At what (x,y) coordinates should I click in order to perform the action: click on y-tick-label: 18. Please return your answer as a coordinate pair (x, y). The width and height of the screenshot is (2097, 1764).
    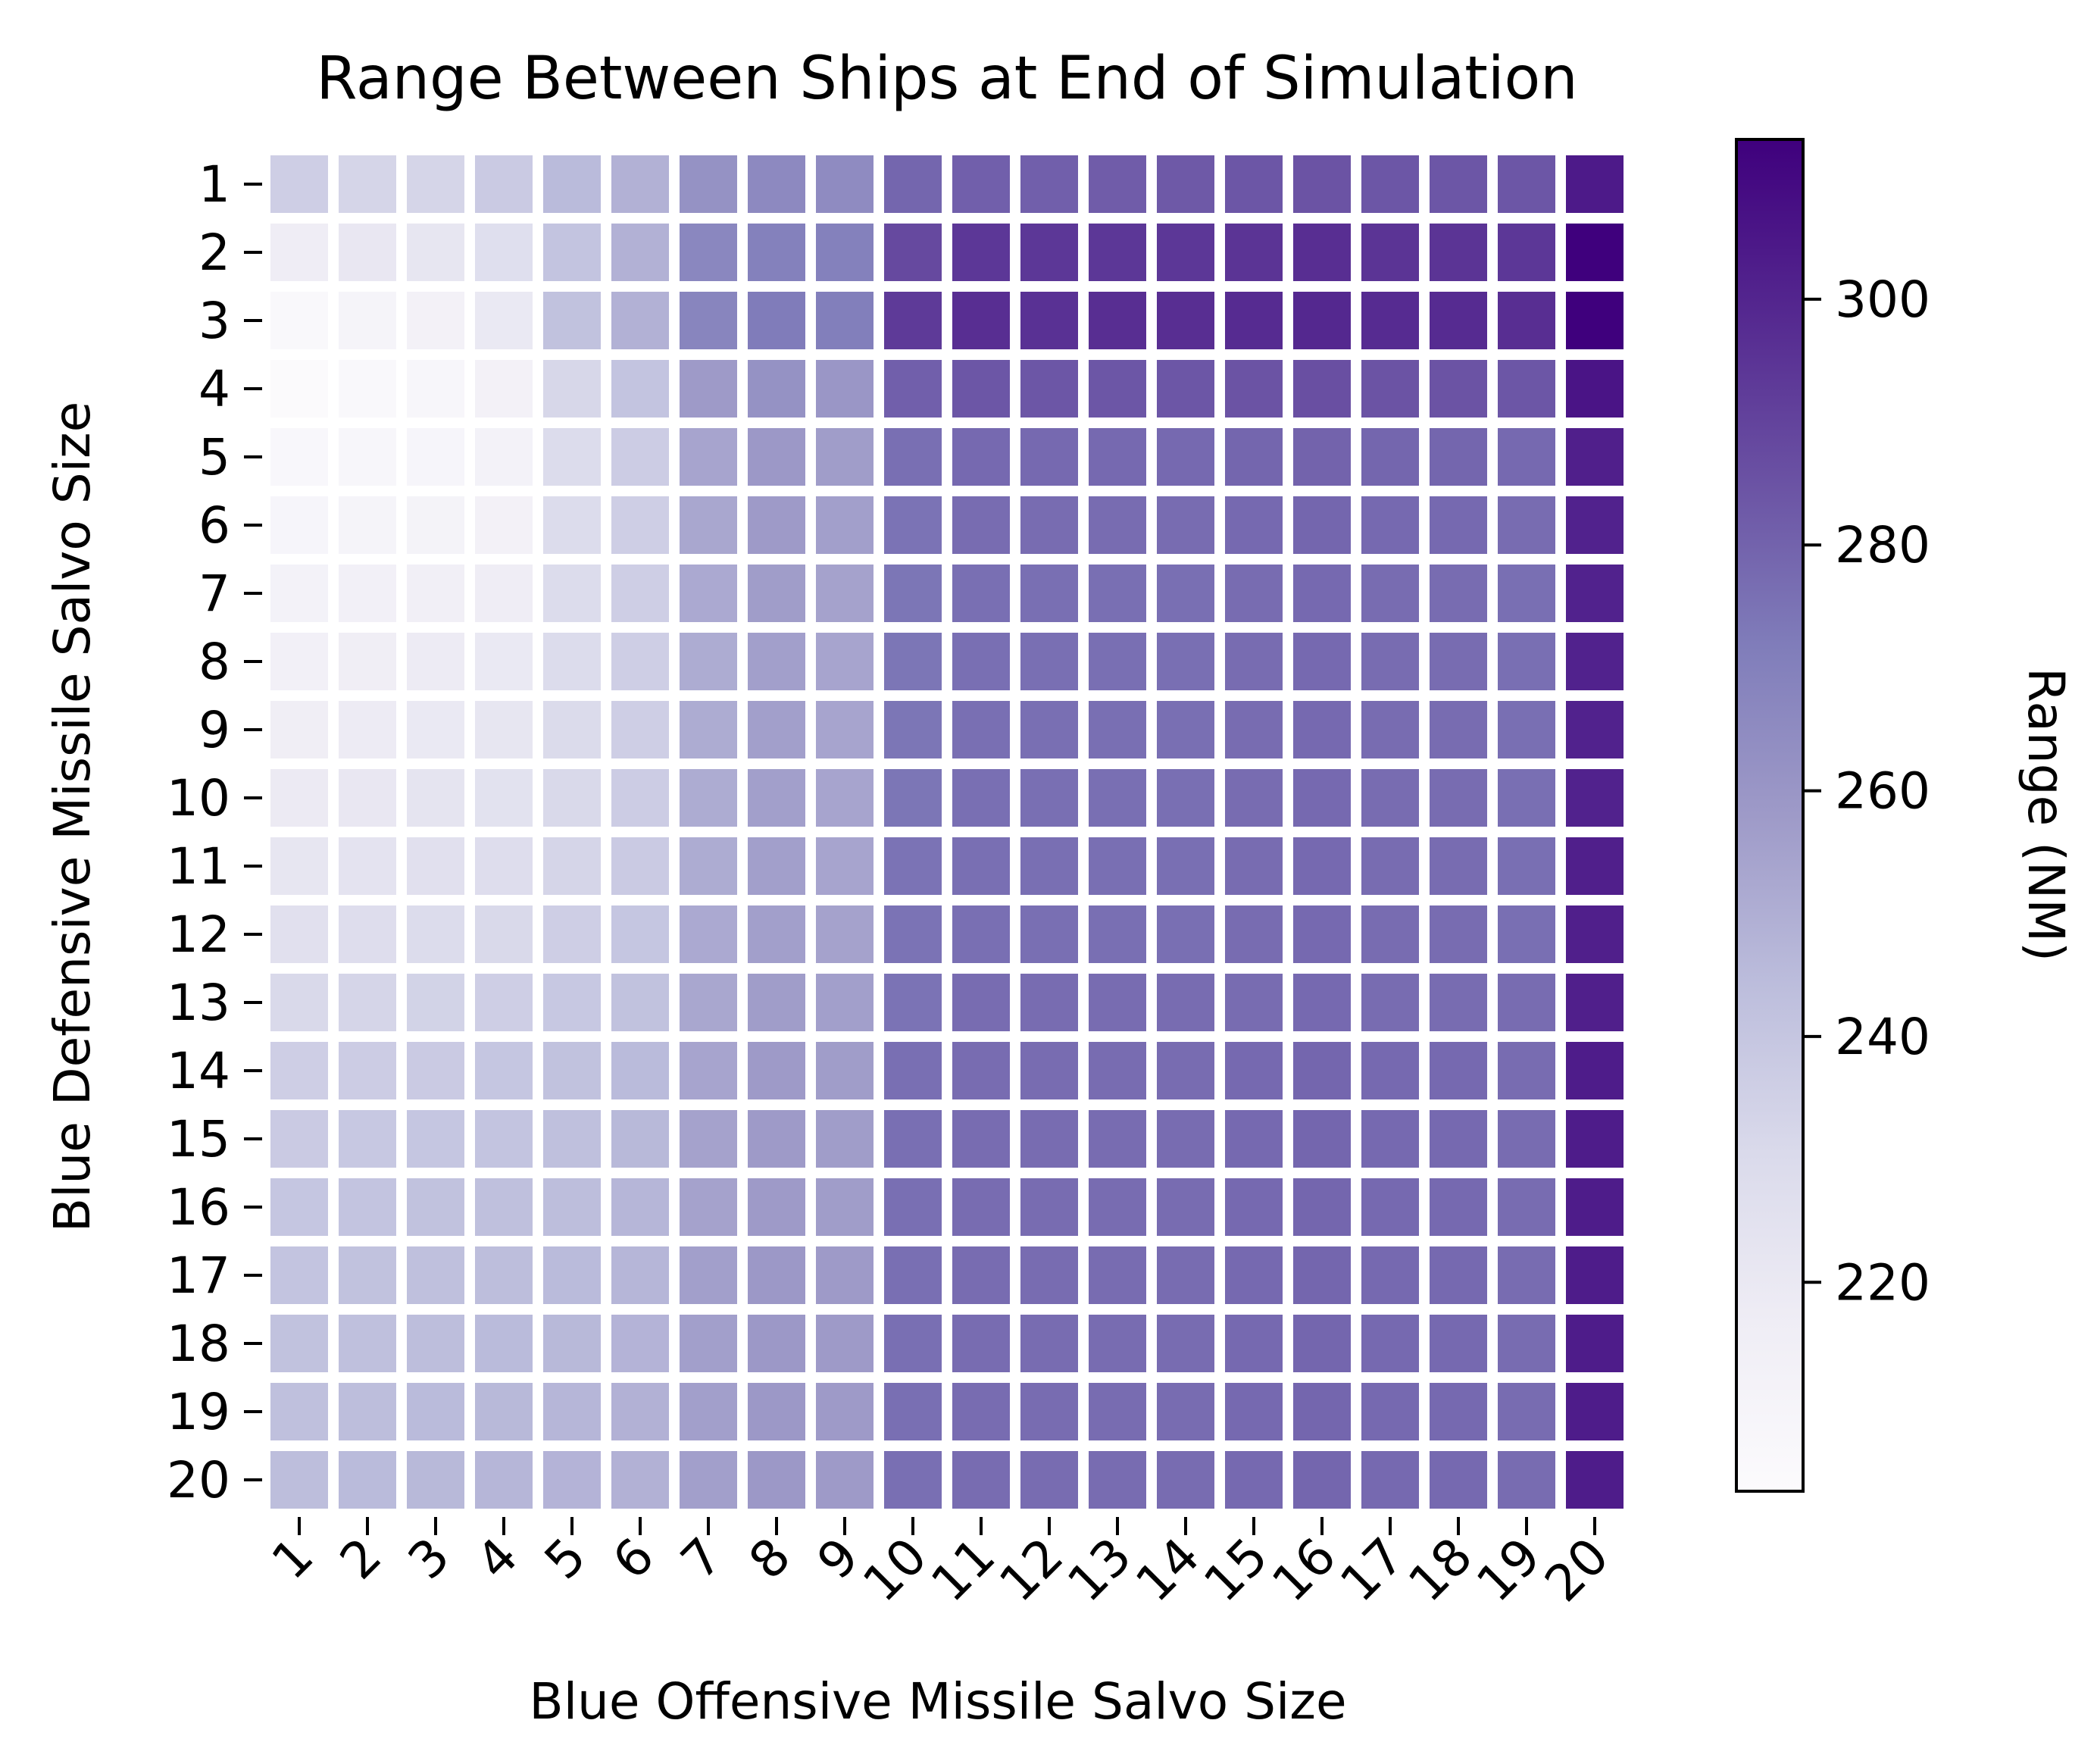
    Looking at the image, I should click on (198, 1344).